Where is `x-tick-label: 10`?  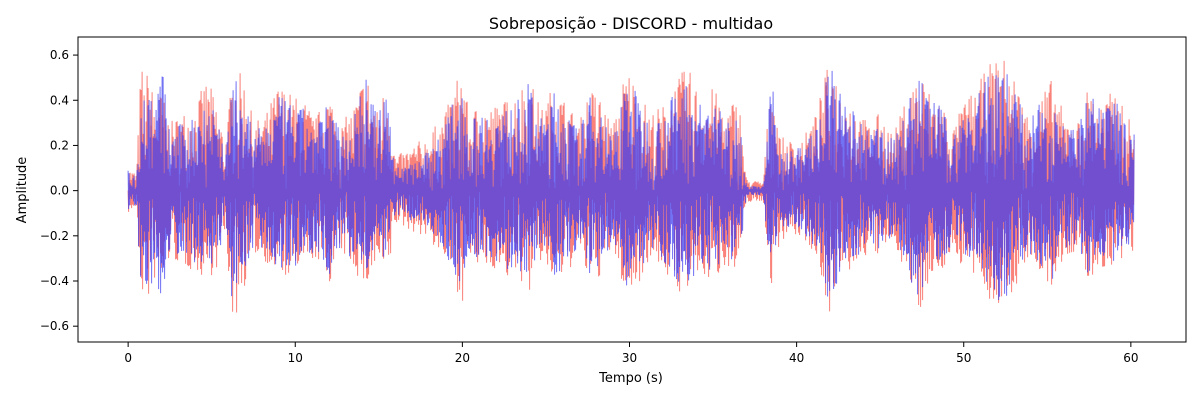
x-tick-label: 10 is located at coordinates (295, 358).